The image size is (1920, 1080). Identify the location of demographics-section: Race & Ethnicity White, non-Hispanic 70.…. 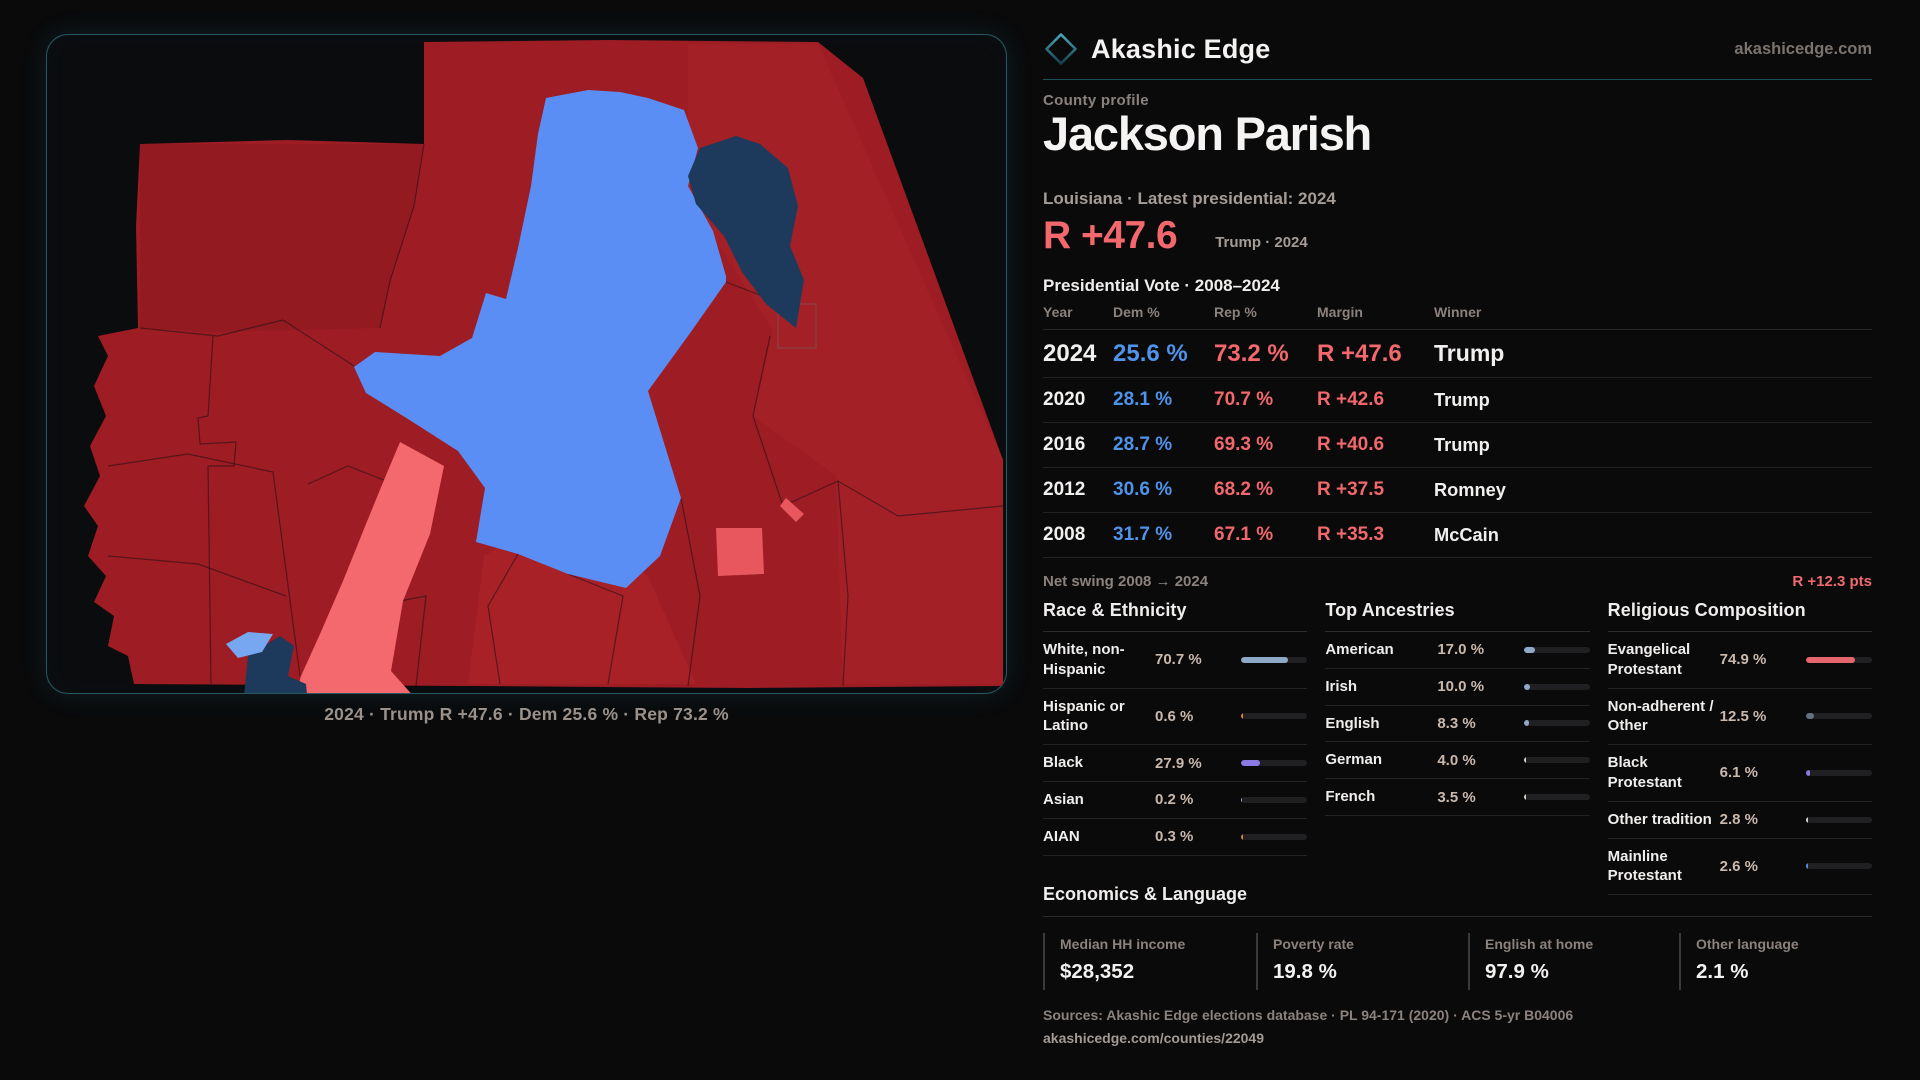
(1457, 748).